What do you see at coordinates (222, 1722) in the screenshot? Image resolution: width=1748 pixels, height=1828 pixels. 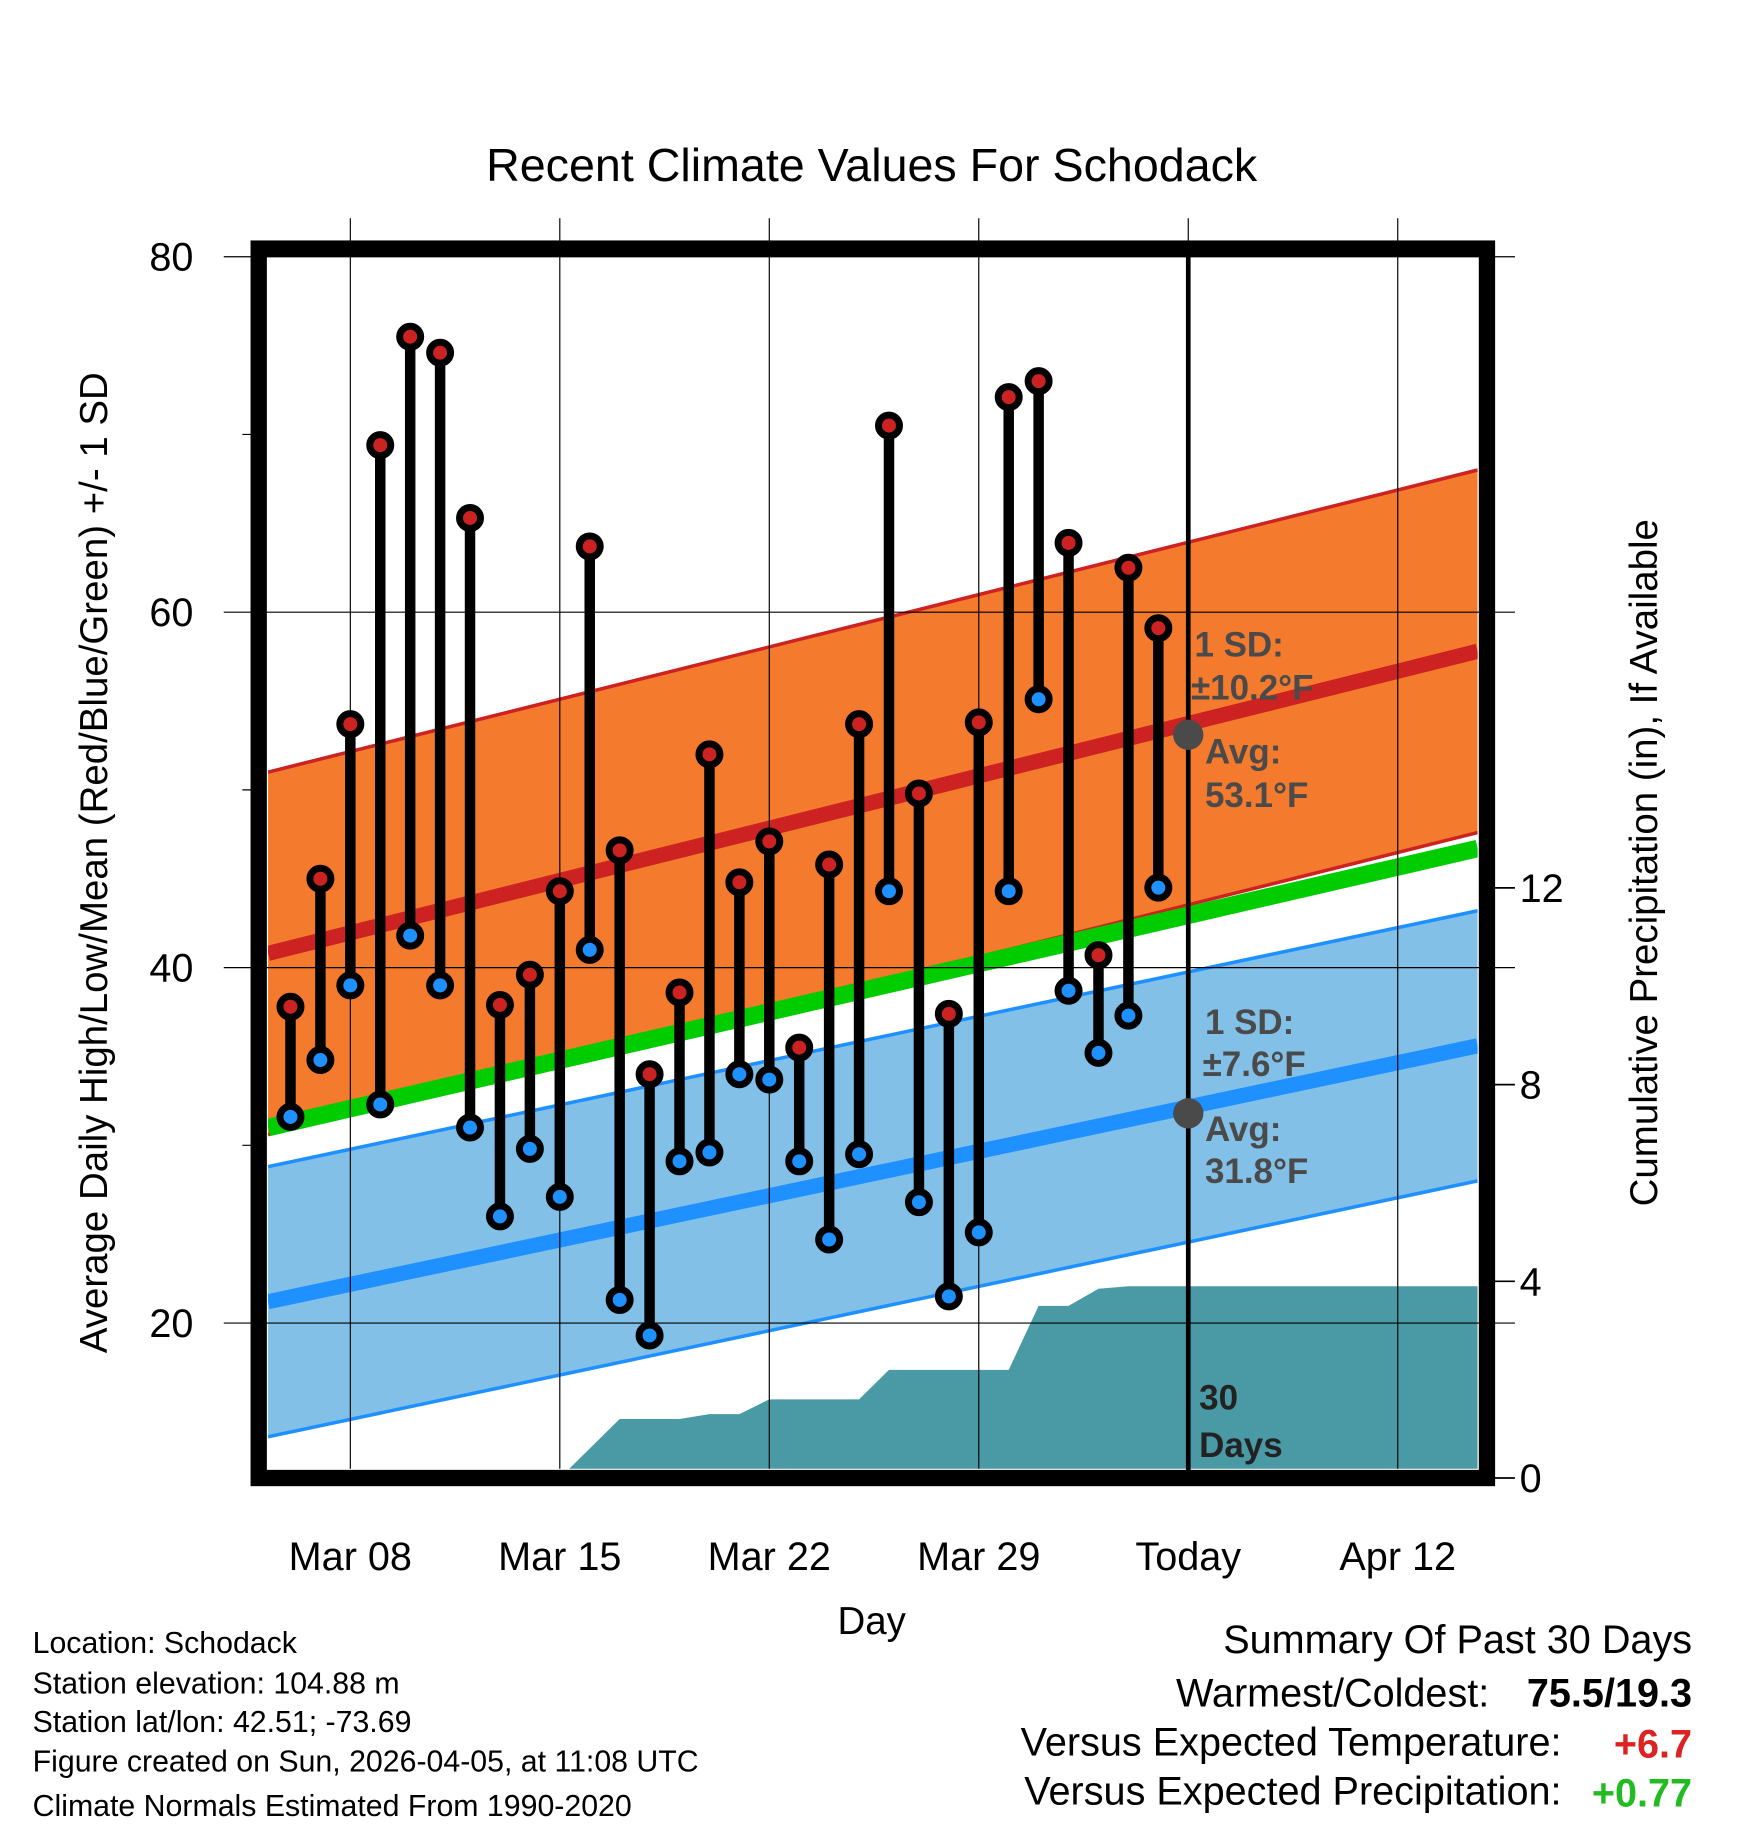 I see `footer-latlon: Station lat/lon: 42.51; -73.69` at bounding box center [222, 1722].